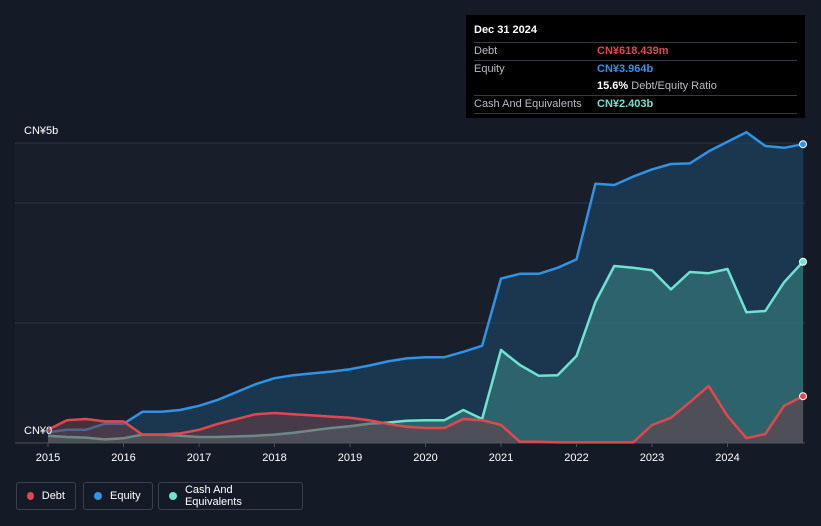  Describe the element at coordinates (528, 104) in the screenshot. I see `tooltip-cash-label: Cash And Equivalents` at that location.